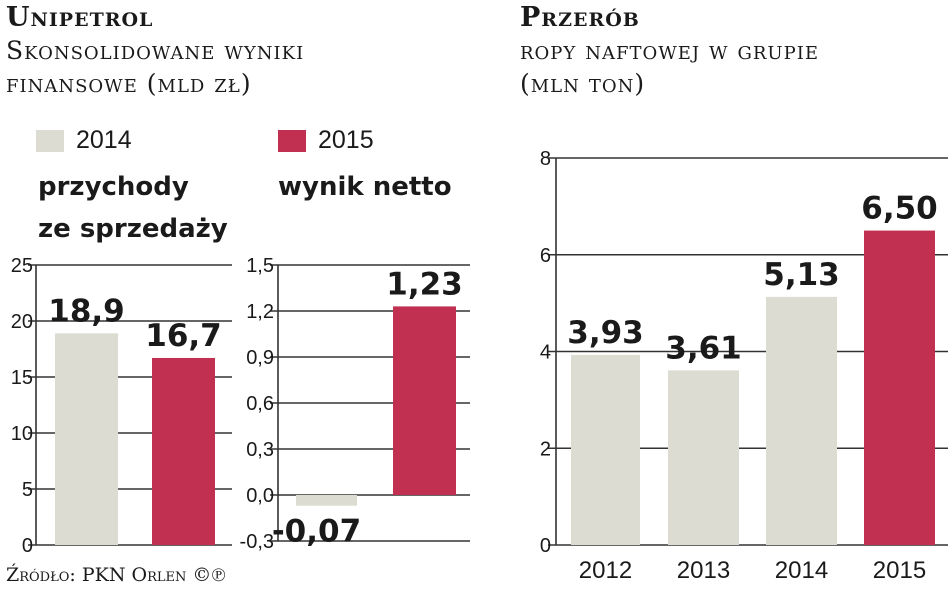 The height and width of the screenshot is (593, 948). Describe the element at coordinates (899, 570) in the screenshot. I see `x-tick-label-2015: 2015` at that location.